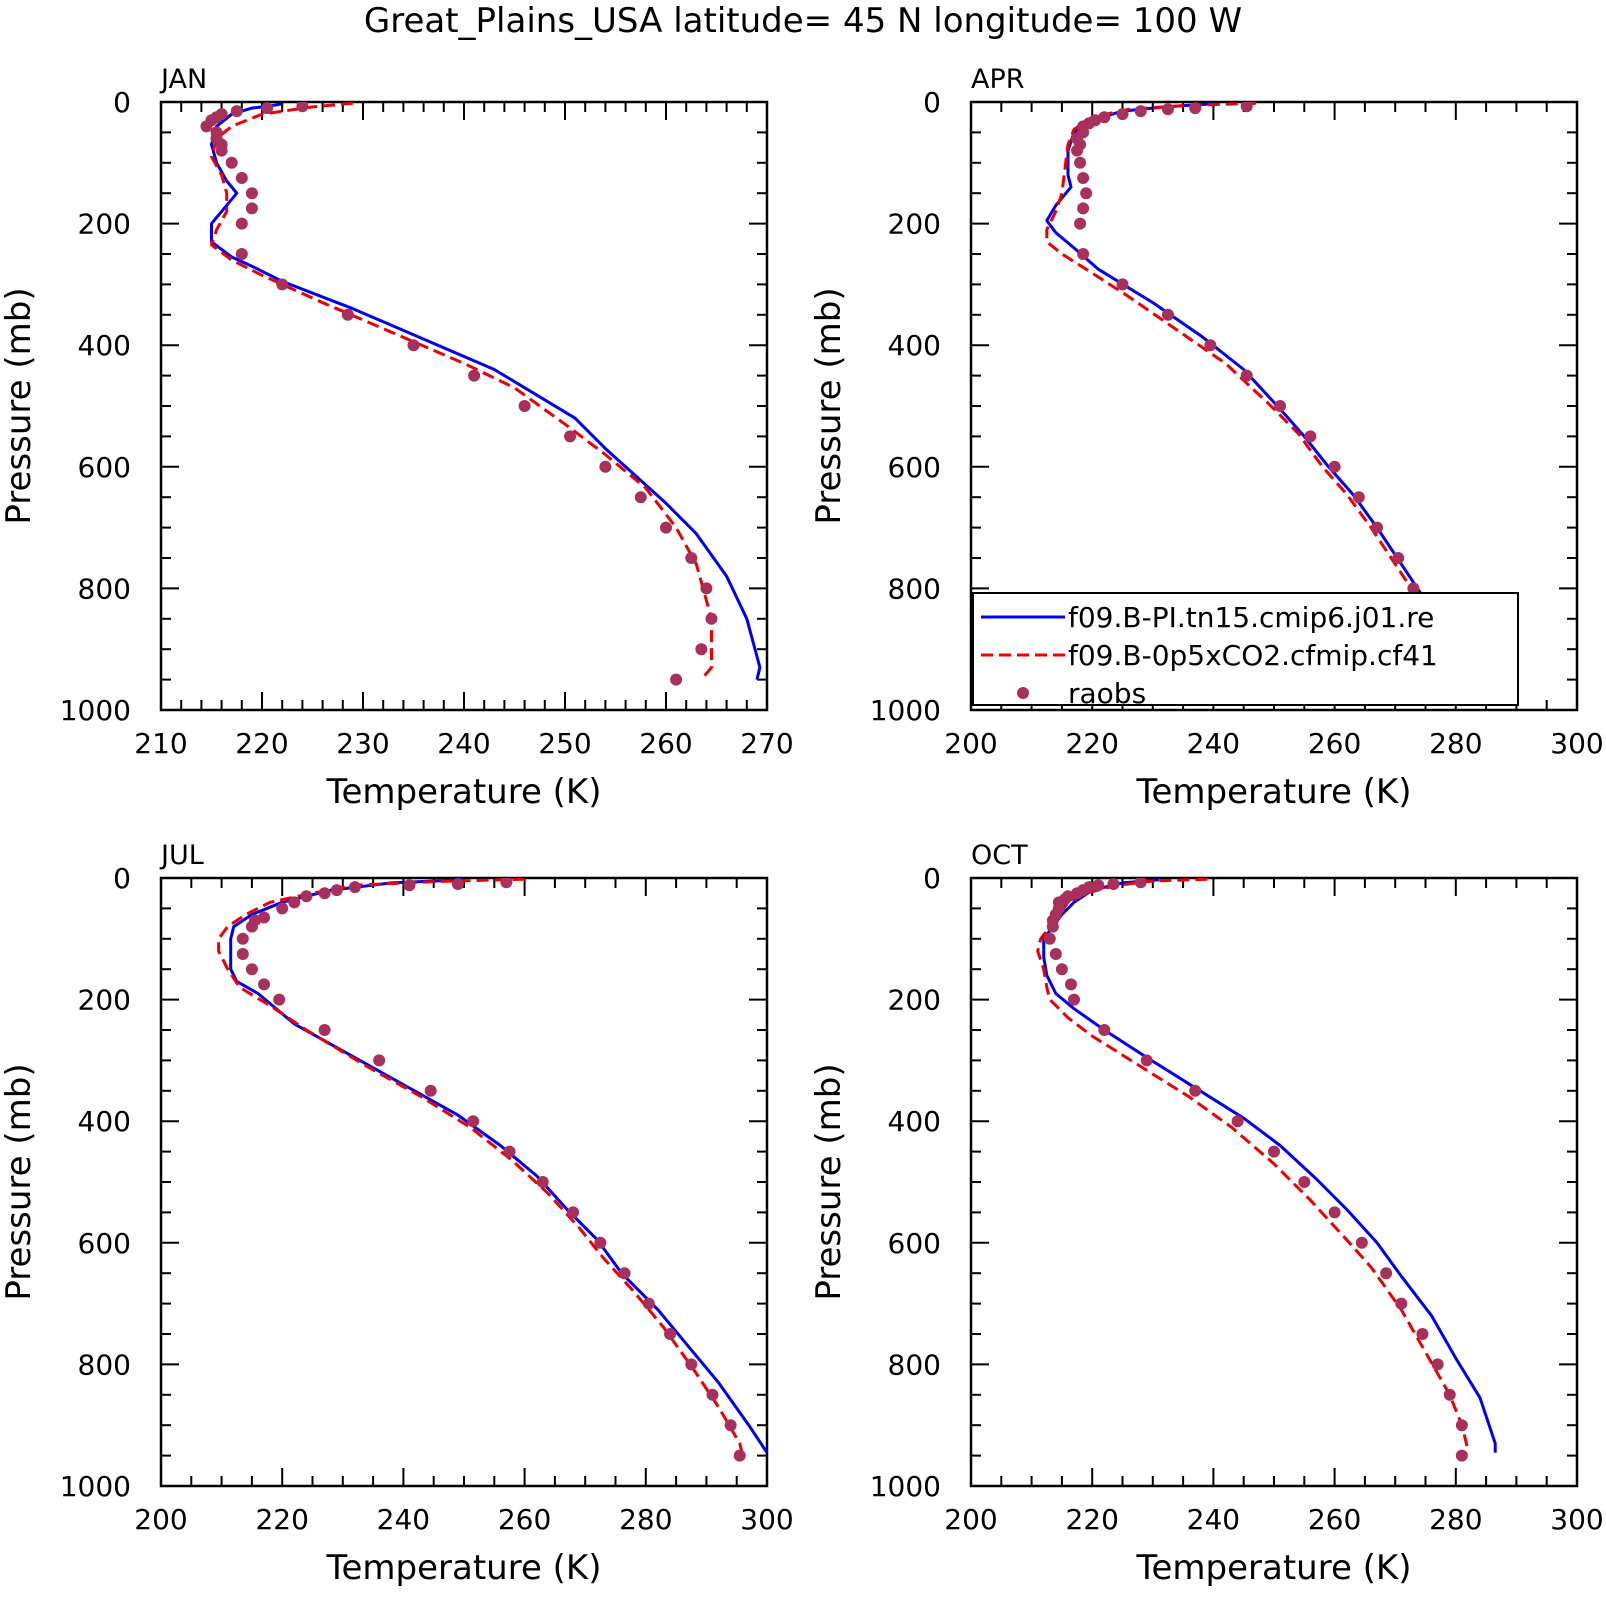 Image resolution: width=1606 pixels, height=1600 pixels. Describe the element at coordinates (1023, 693) in the screenshot. I see `legend-marker` at that location.